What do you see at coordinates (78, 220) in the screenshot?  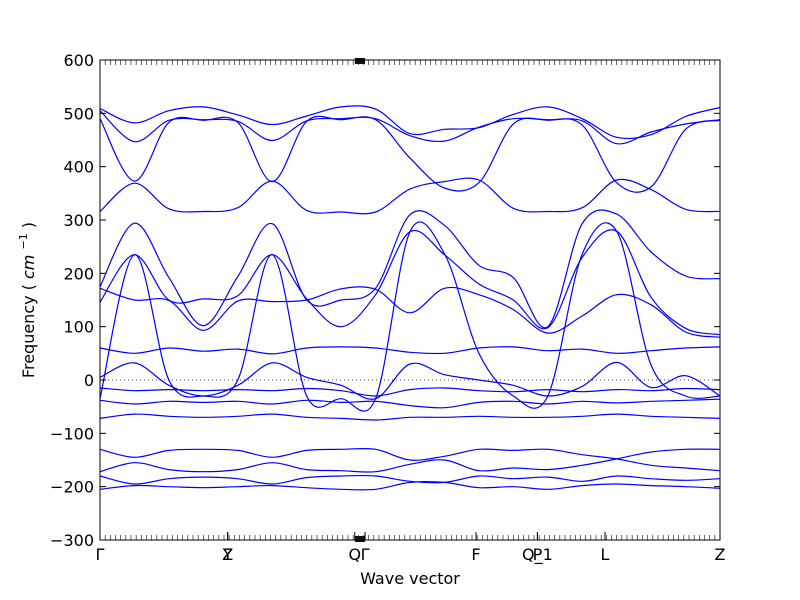 I see `y-tick-label: 300` at bounding box center [78, 220].